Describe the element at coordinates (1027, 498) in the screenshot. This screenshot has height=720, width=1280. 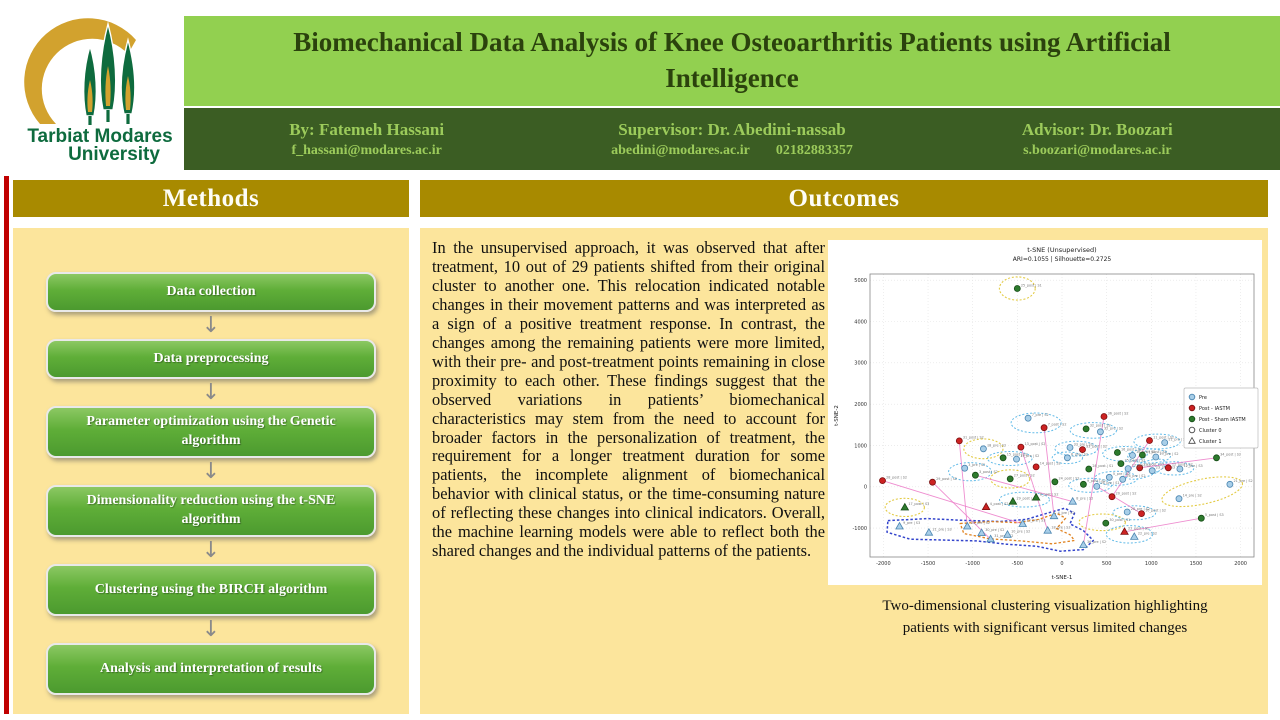
I see `svg-text: 29_post | S1` at that location.